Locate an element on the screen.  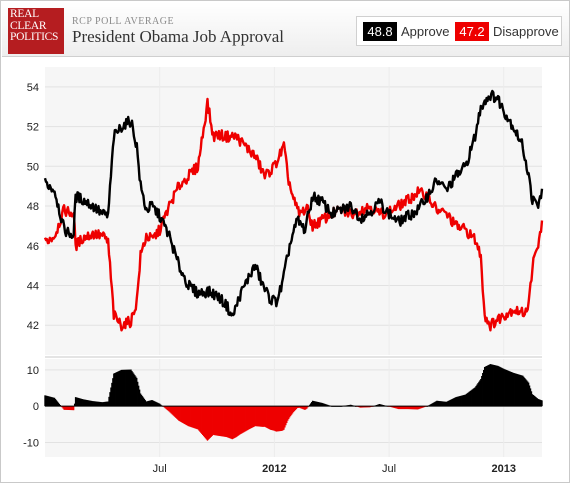
y-tick-label: 44 is located at coordinates (33, 286).